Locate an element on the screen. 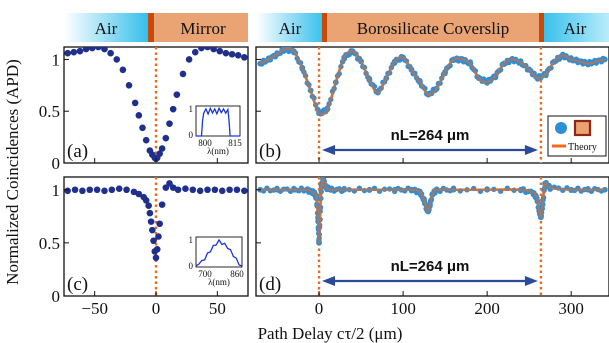 This screenshot has height=343, width=609. band-label-coverslip: Borosilicate Coverslip is located at coordinates (433, 28).